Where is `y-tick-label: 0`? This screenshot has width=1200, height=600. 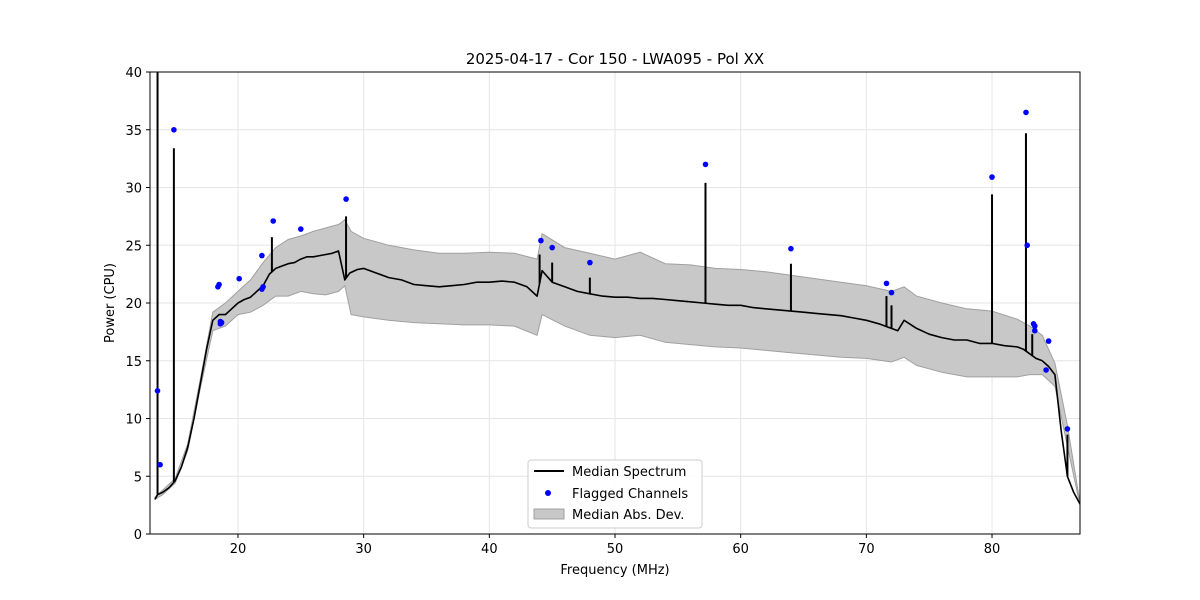 y-tick-label: 0 is located at coordinates (138, 535).